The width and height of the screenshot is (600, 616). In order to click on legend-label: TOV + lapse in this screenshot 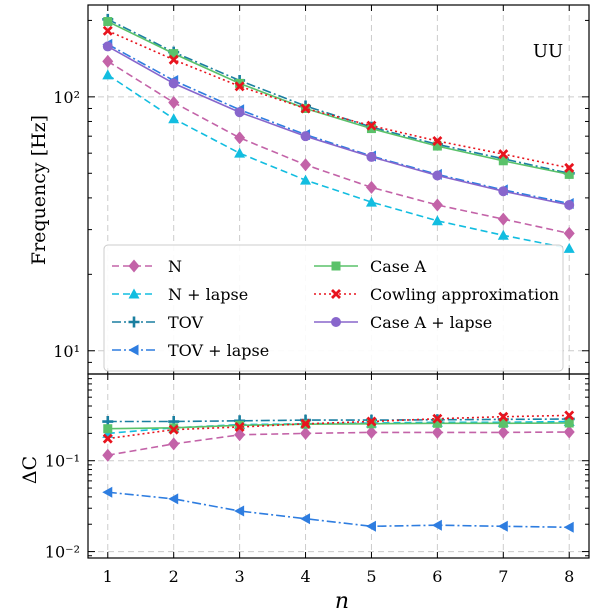, I will do `click(218, 350)`.